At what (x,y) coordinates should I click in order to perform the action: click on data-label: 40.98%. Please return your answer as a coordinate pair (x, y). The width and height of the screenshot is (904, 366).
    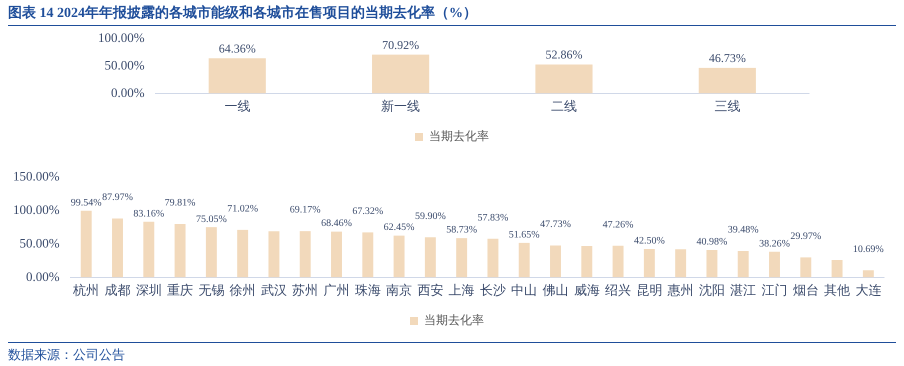
    Looking at the image, I should click on (712, 242).